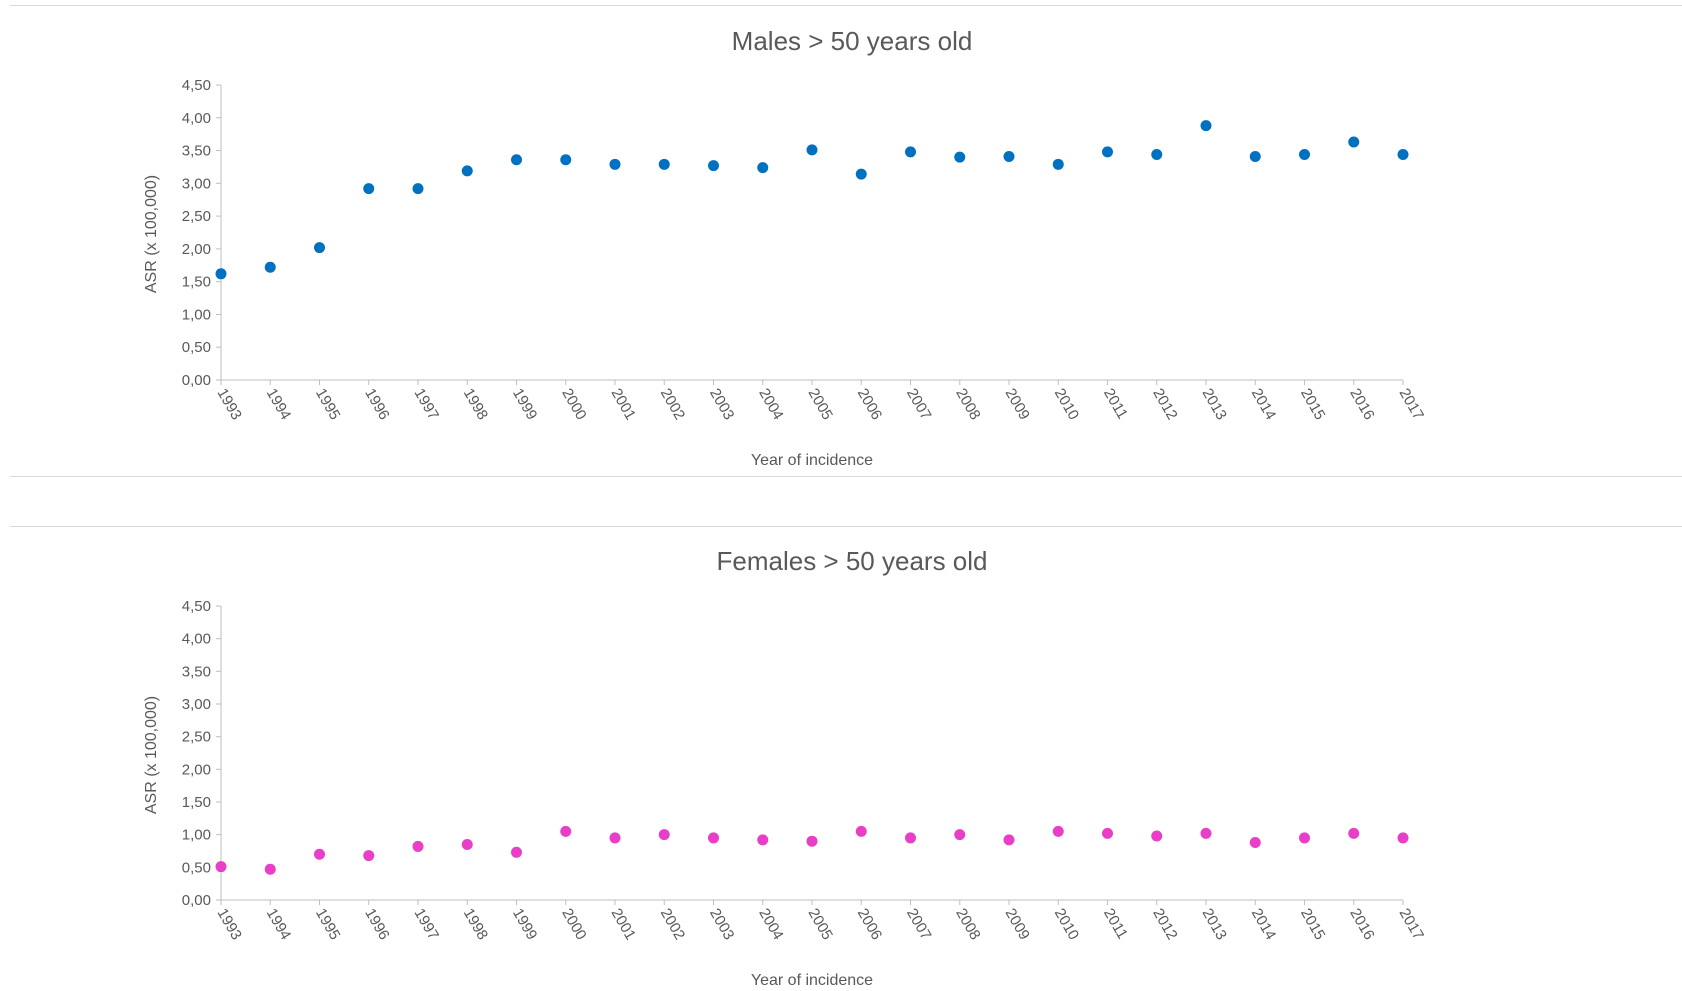 The height and width of the screenshot is (991, 1682). I want to click on x-tick-label: 2002, so click(672, 404).